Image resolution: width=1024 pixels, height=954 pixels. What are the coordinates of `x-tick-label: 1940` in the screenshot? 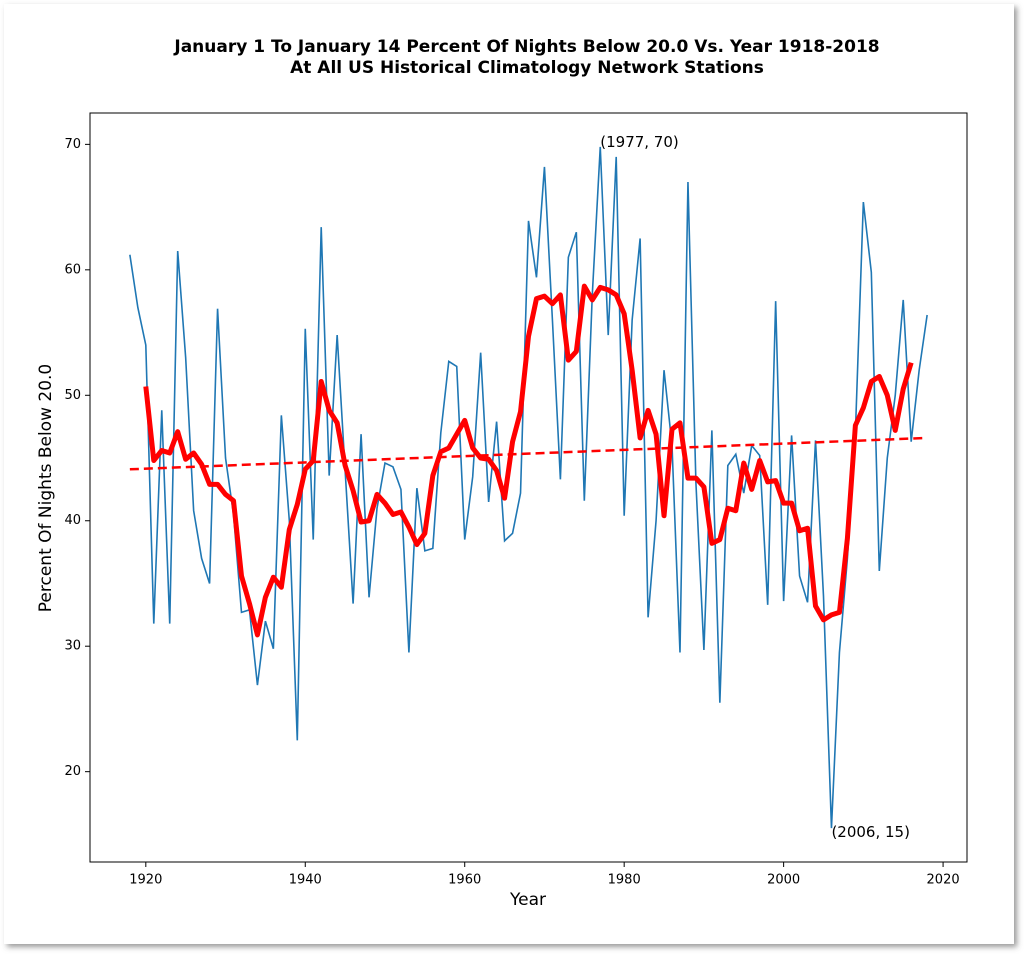 It's located at (305, 880).